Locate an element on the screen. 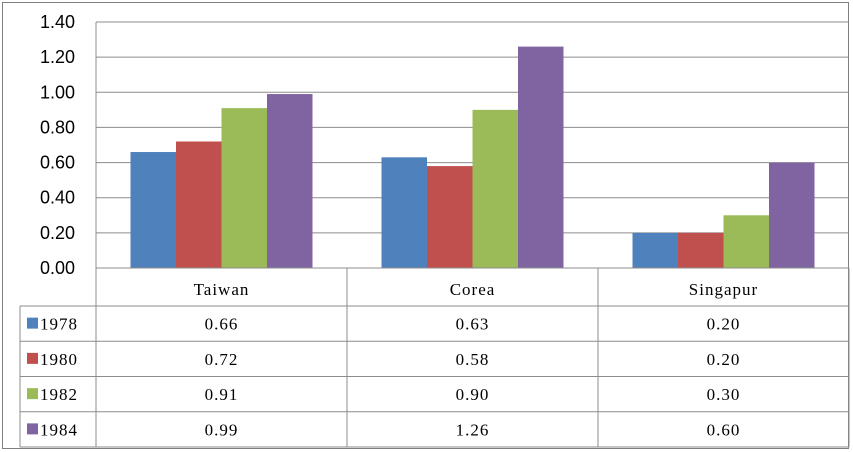  category-label: Taiwan is located at coordinates (222, 289).